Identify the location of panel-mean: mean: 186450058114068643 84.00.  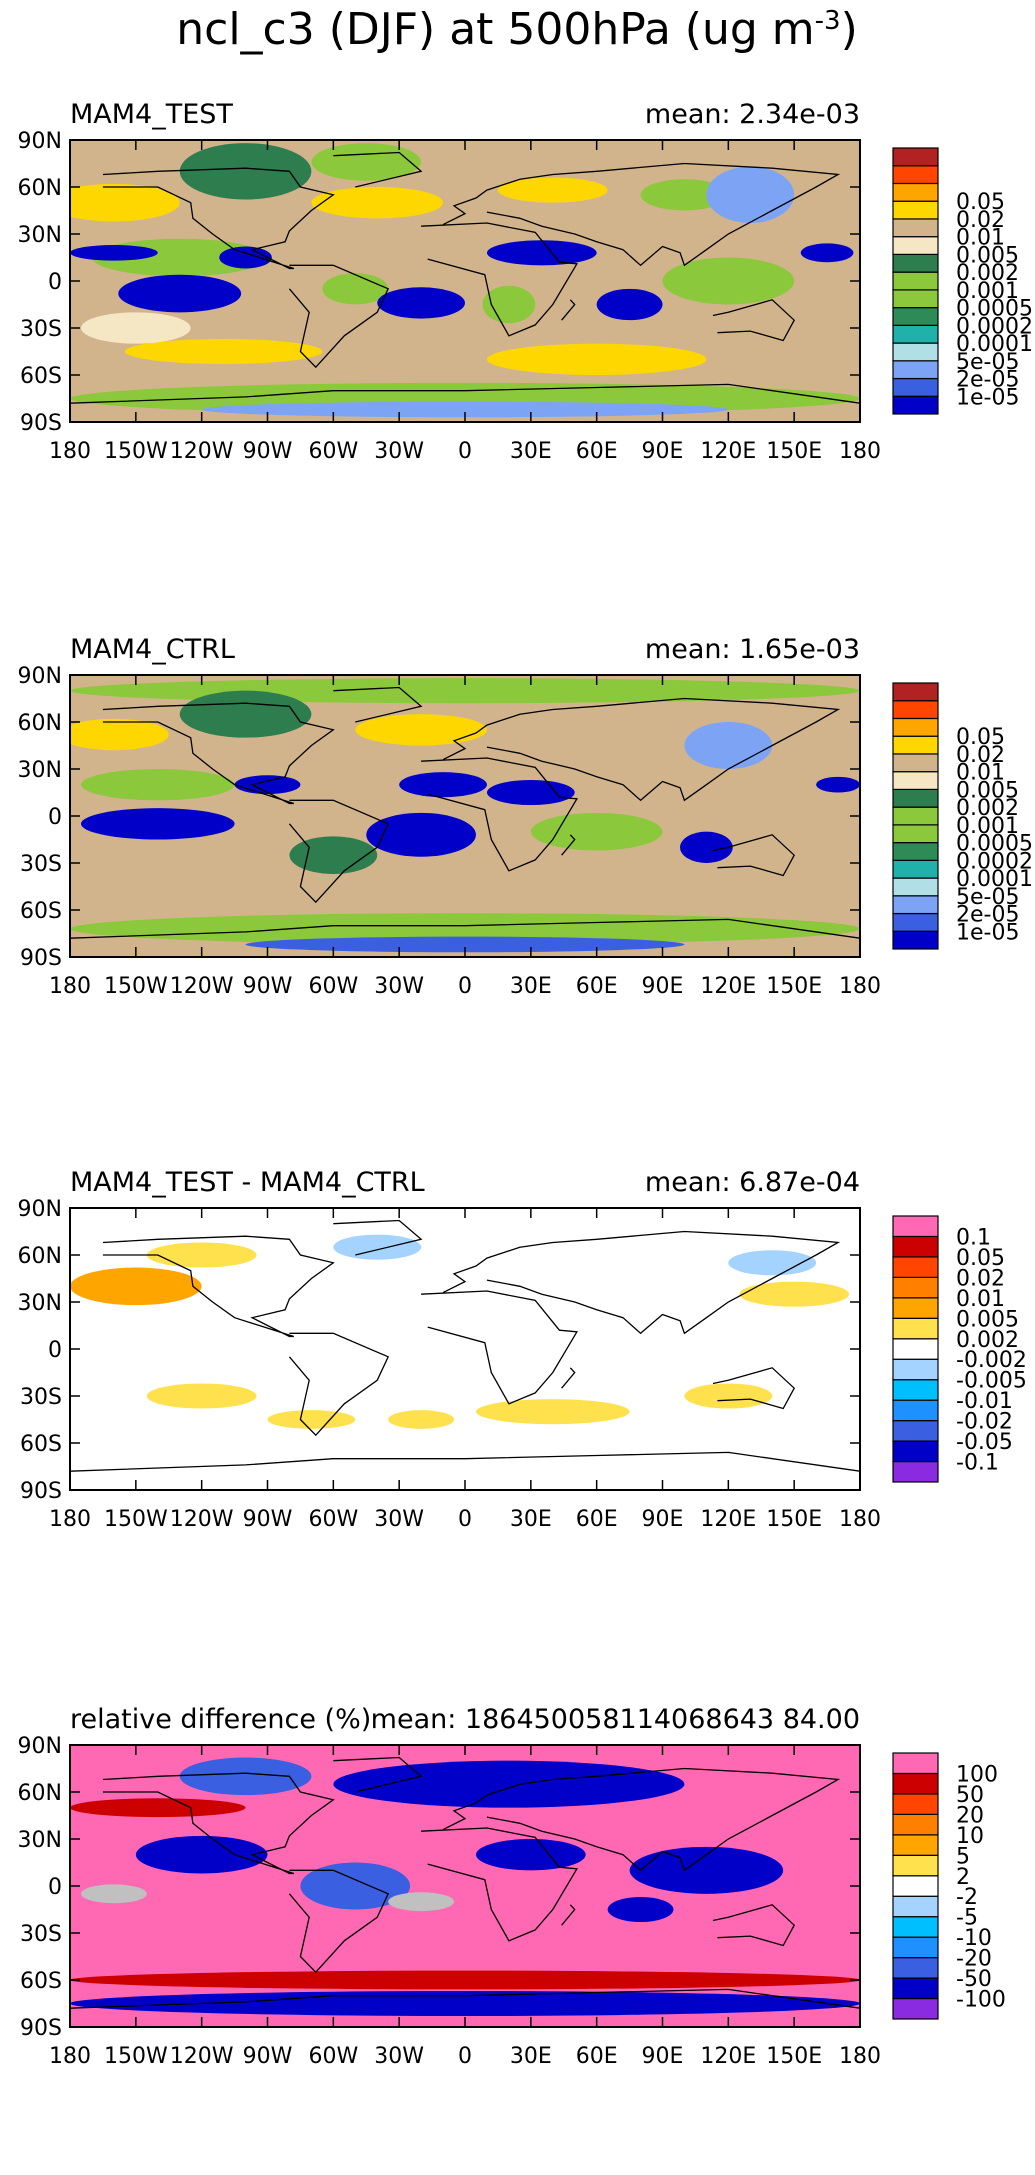
(615, 1719).